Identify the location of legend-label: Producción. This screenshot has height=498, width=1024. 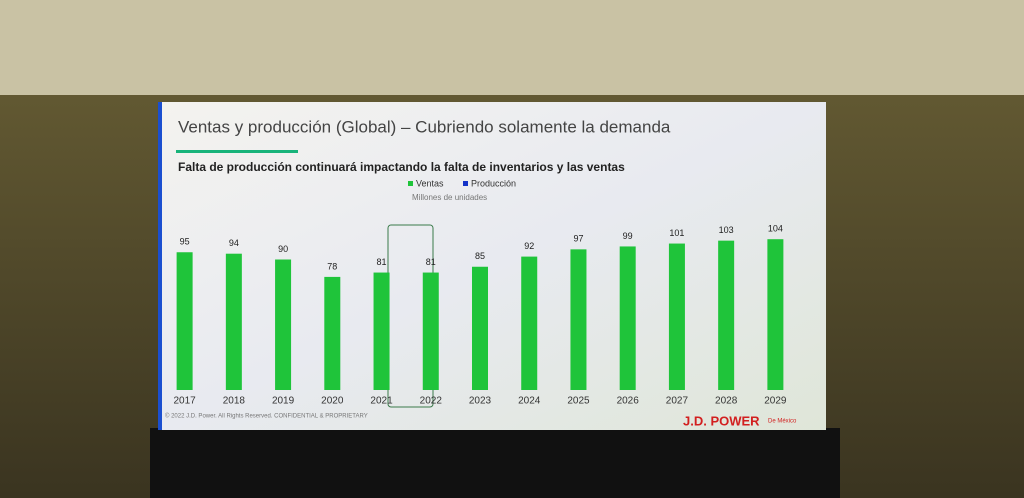
(493, 183).